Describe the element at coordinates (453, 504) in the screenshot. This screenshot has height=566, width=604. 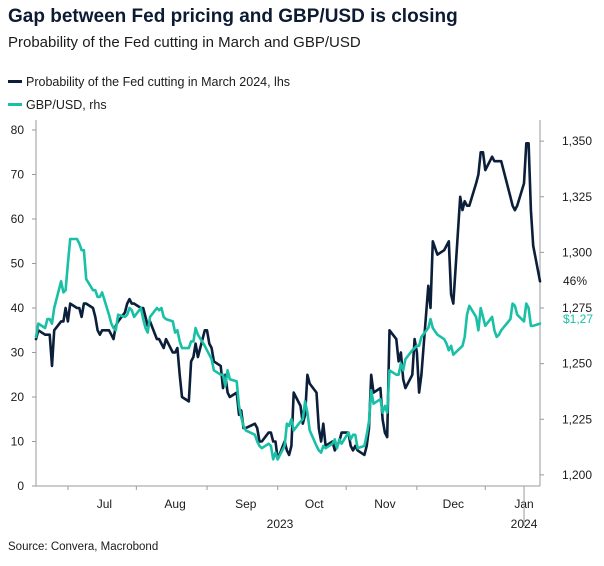
I see `x-month-label: Dec` at that location.